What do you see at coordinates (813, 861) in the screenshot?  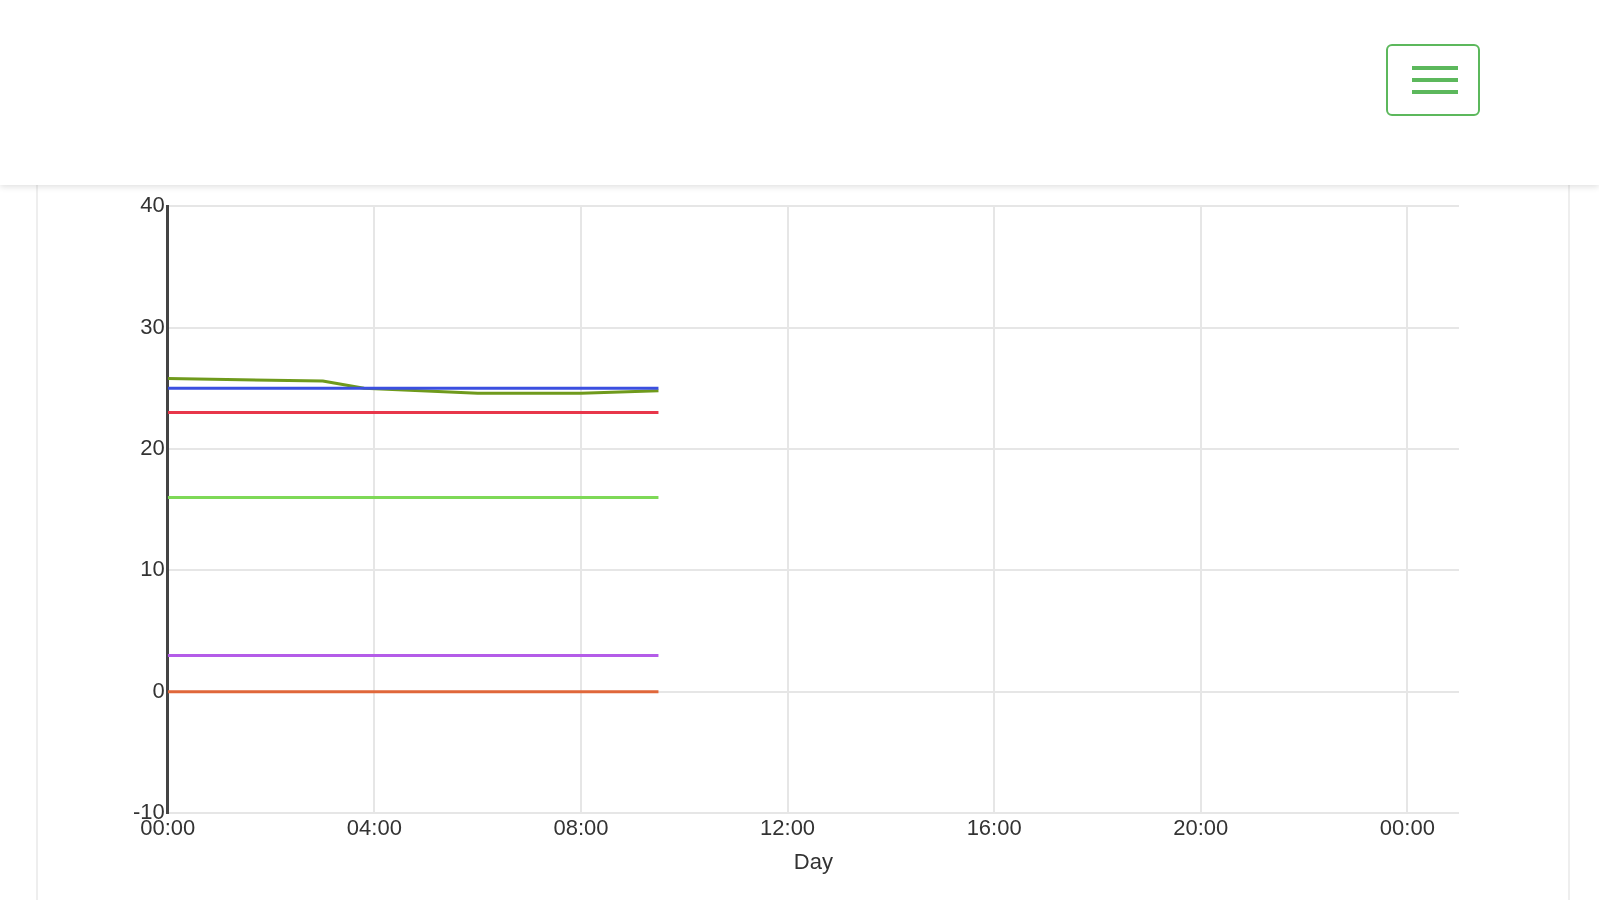 I see `x-axis-title: Day` at bounding box center [813, 861].